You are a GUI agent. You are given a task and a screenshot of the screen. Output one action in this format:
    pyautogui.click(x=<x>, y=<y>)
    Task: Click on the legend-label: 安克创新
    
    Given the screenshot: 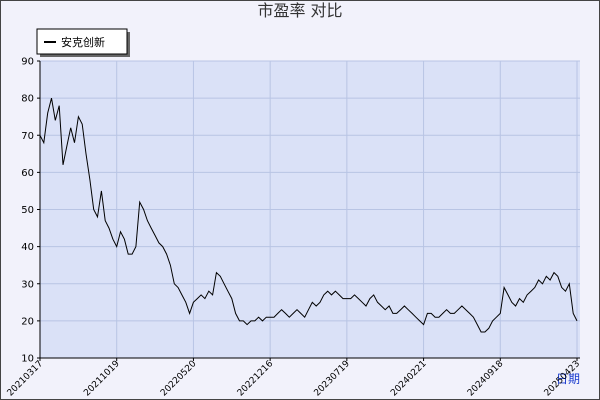 What is the action you would take?
    pyautogui.click(x=83, y=42)
    